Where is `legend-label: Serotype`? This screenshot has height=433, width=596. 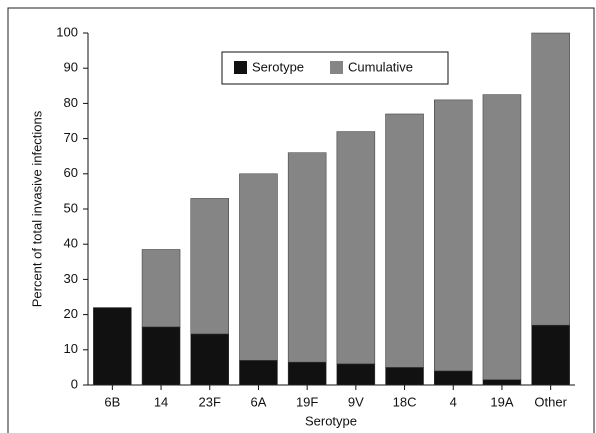 legend-label: Serotype is located at coordinates (278, 66).